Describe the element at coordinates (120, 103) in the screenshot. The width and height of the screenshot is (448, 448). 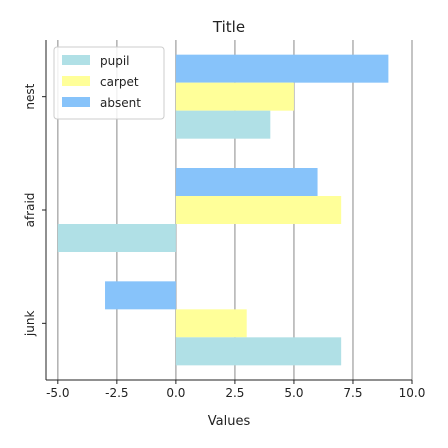
I see `legend-label-absent: absent` at that location.